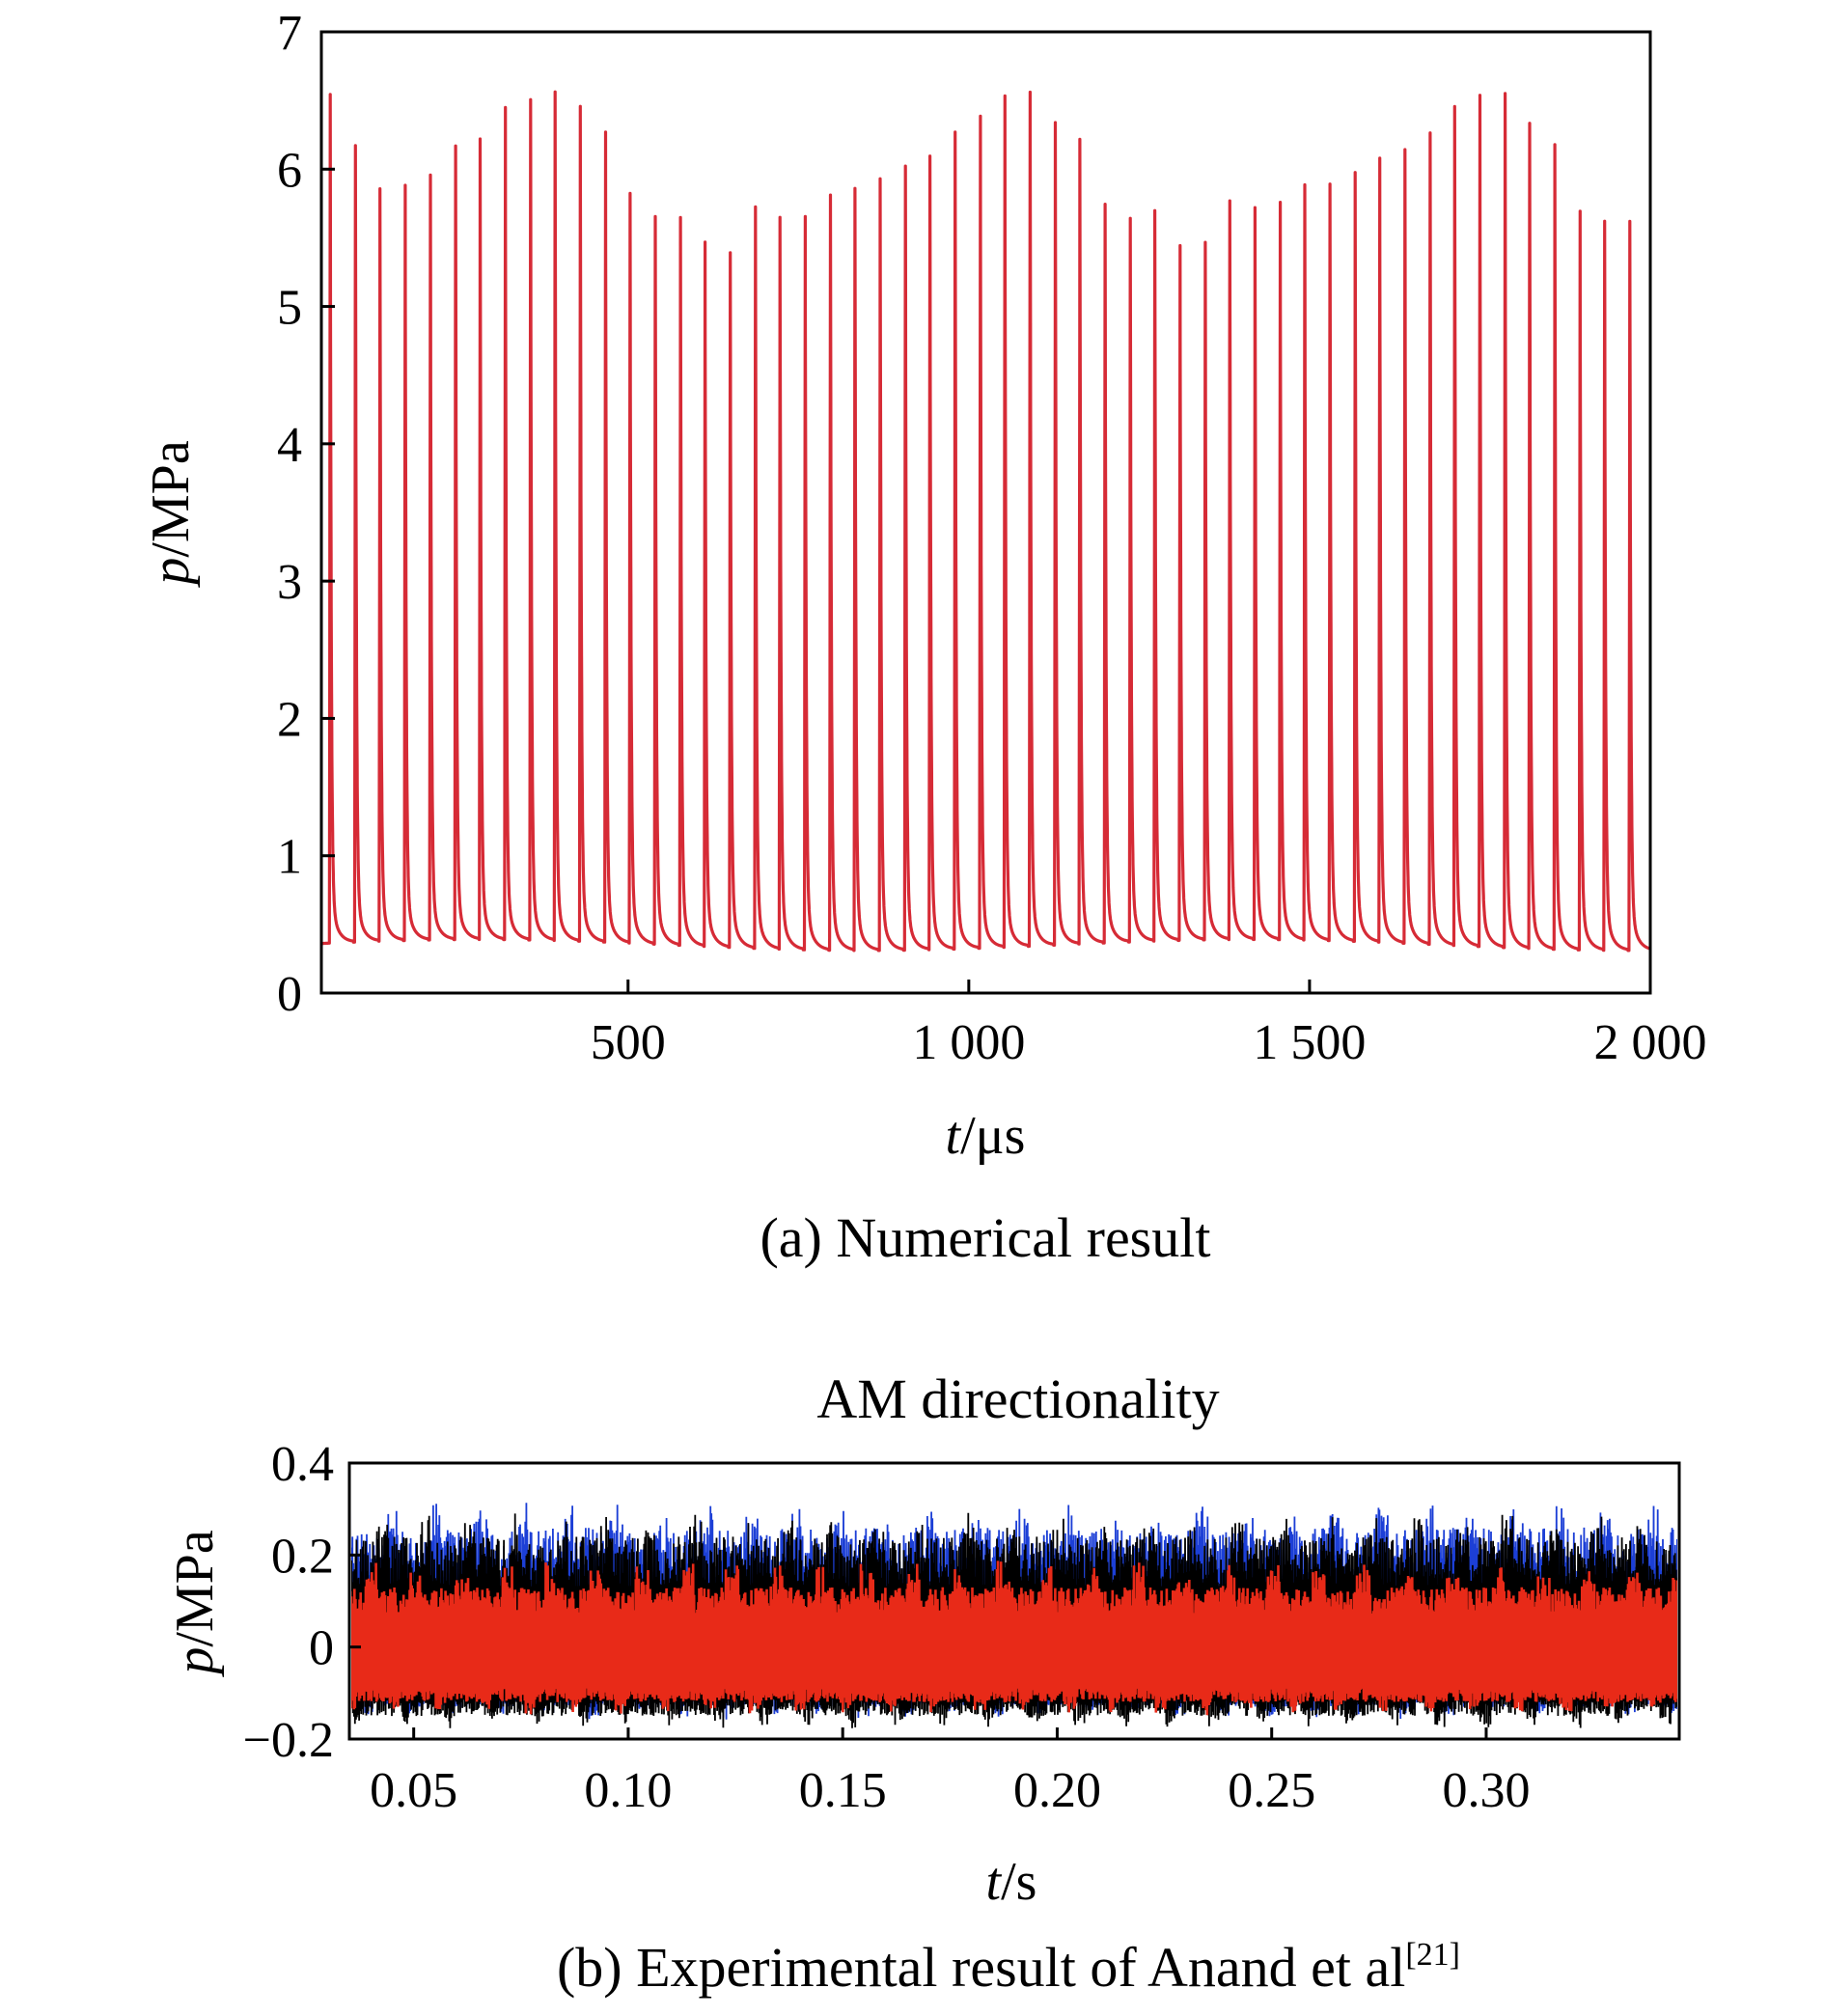 The width and height of the screenshot is (1824, 2016). What do you see at coordinates (288, 1740) in the screenshot?
I see `chart-b-y-tick-label: −0.2` at bounding box center [288, 1740].